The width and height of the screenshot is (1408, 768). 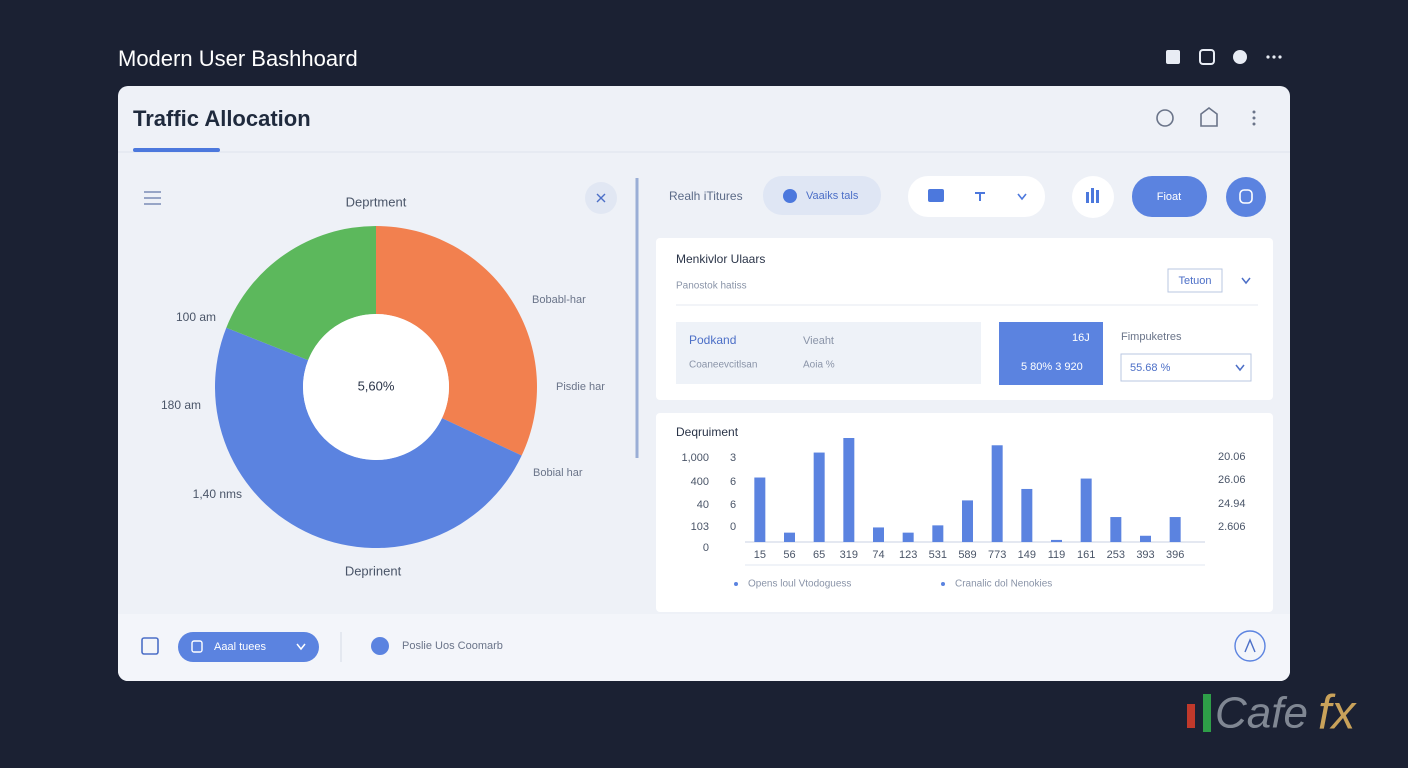 I want to click on slice-label: Bobabl-har, so click(x=559, y=300).